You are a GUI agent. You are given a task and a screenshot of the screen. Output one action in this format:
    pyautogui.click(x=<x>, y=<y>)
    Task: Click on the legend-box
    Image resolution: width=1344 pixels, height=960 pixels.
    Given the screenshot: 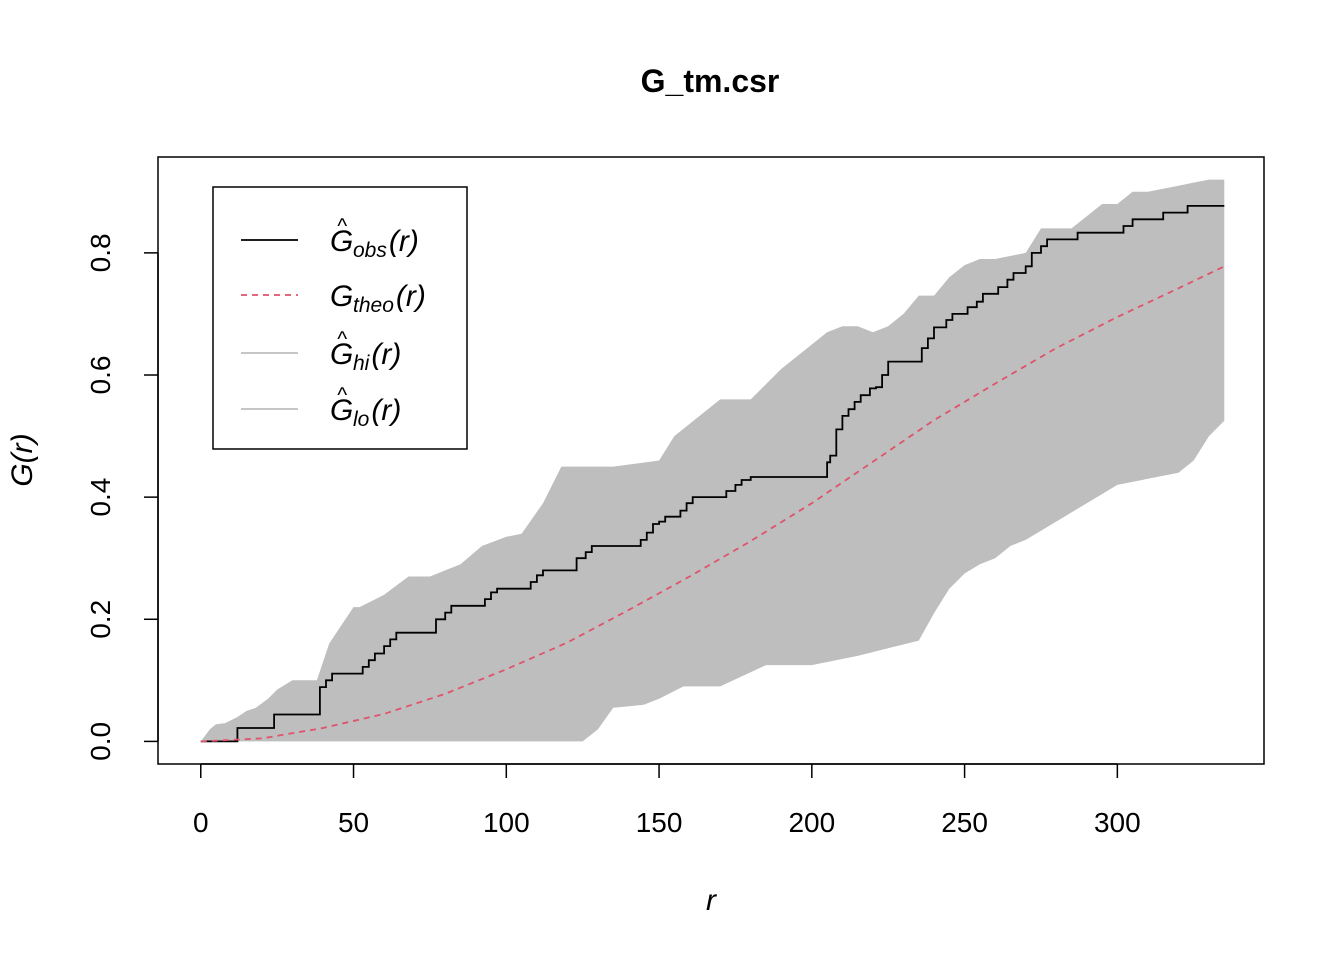 What is the action you would take?
    pyautogui.click(x=340, y=318)
    